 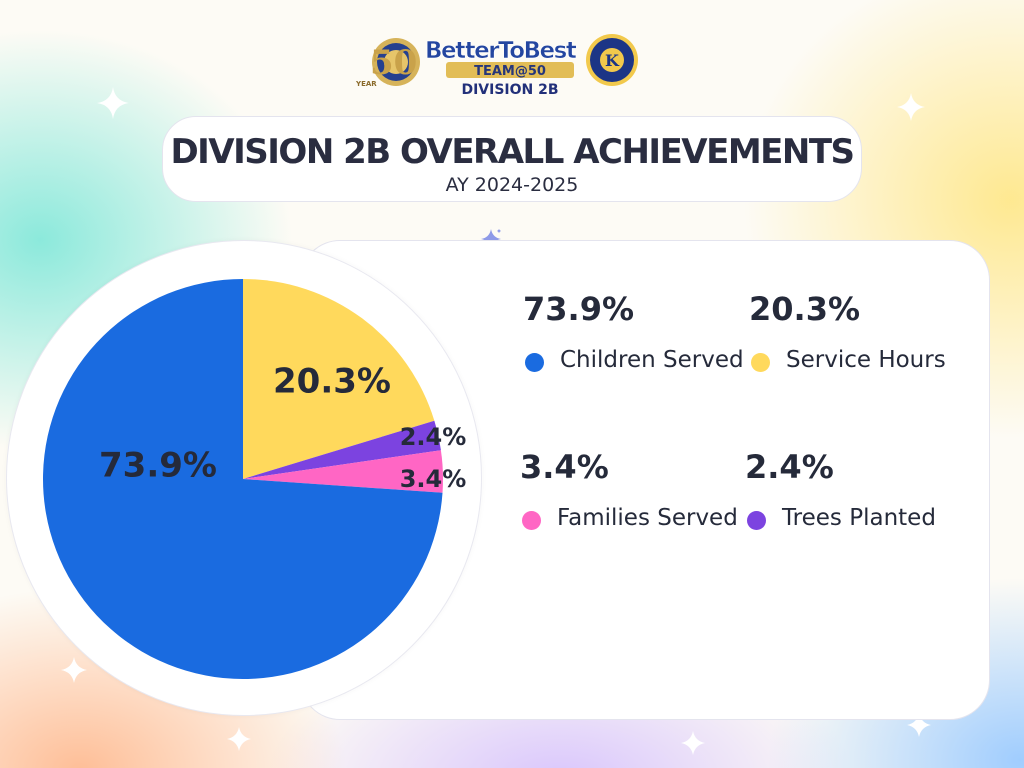 What do you see at coordinates (855, 503) in the screenshot?
I see `legend-item-trees-planted: 2.4% Trees Planted` at bounding box center [855, 503].